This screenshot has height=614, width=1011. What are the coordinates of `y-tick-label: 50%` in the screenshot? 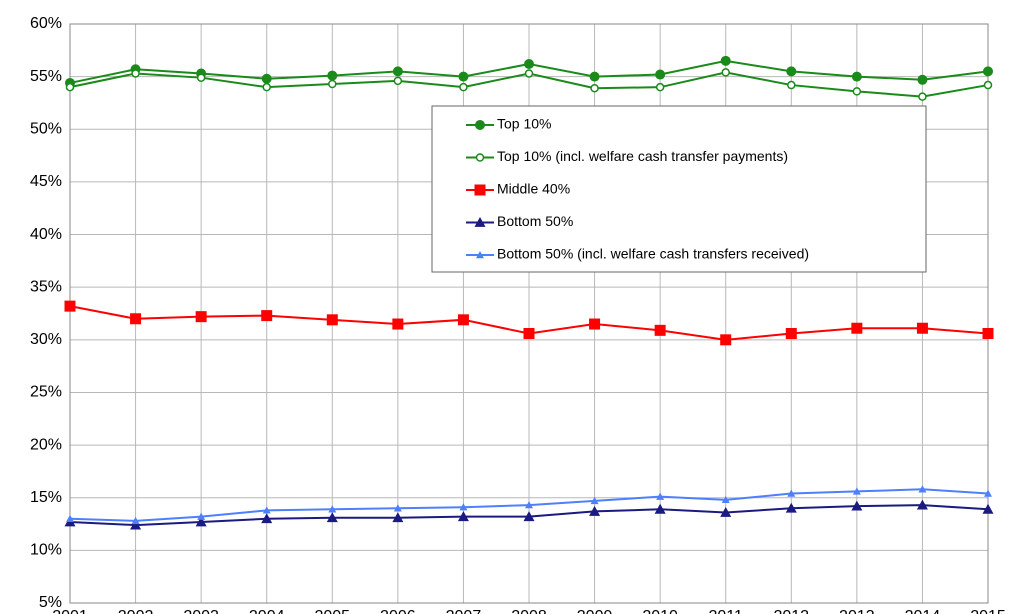 It's located at (46, 128).